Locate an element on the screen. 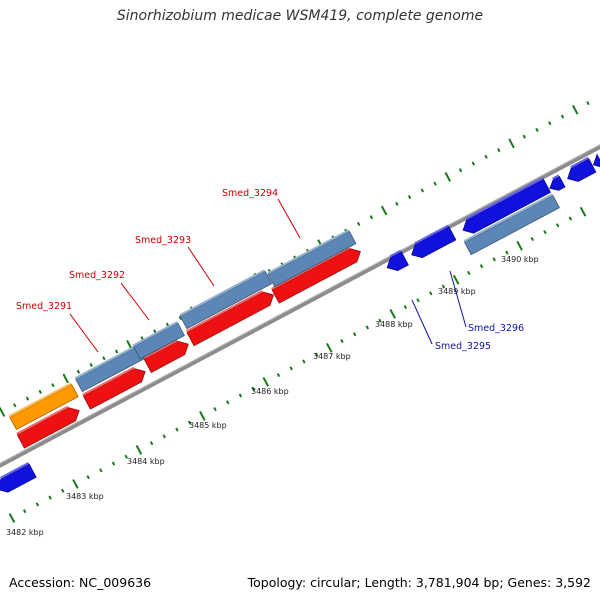 This screenshot has height=600, width=600. scale-label: 3484 kbp is located at coordinates (146, 461).